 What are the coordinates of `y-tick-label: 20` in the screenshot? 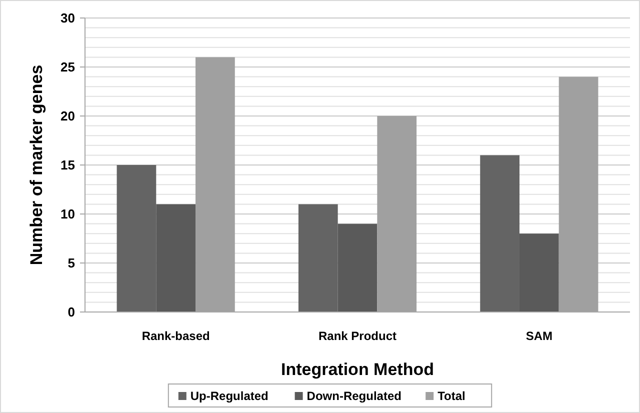 It's located at (67, 116).